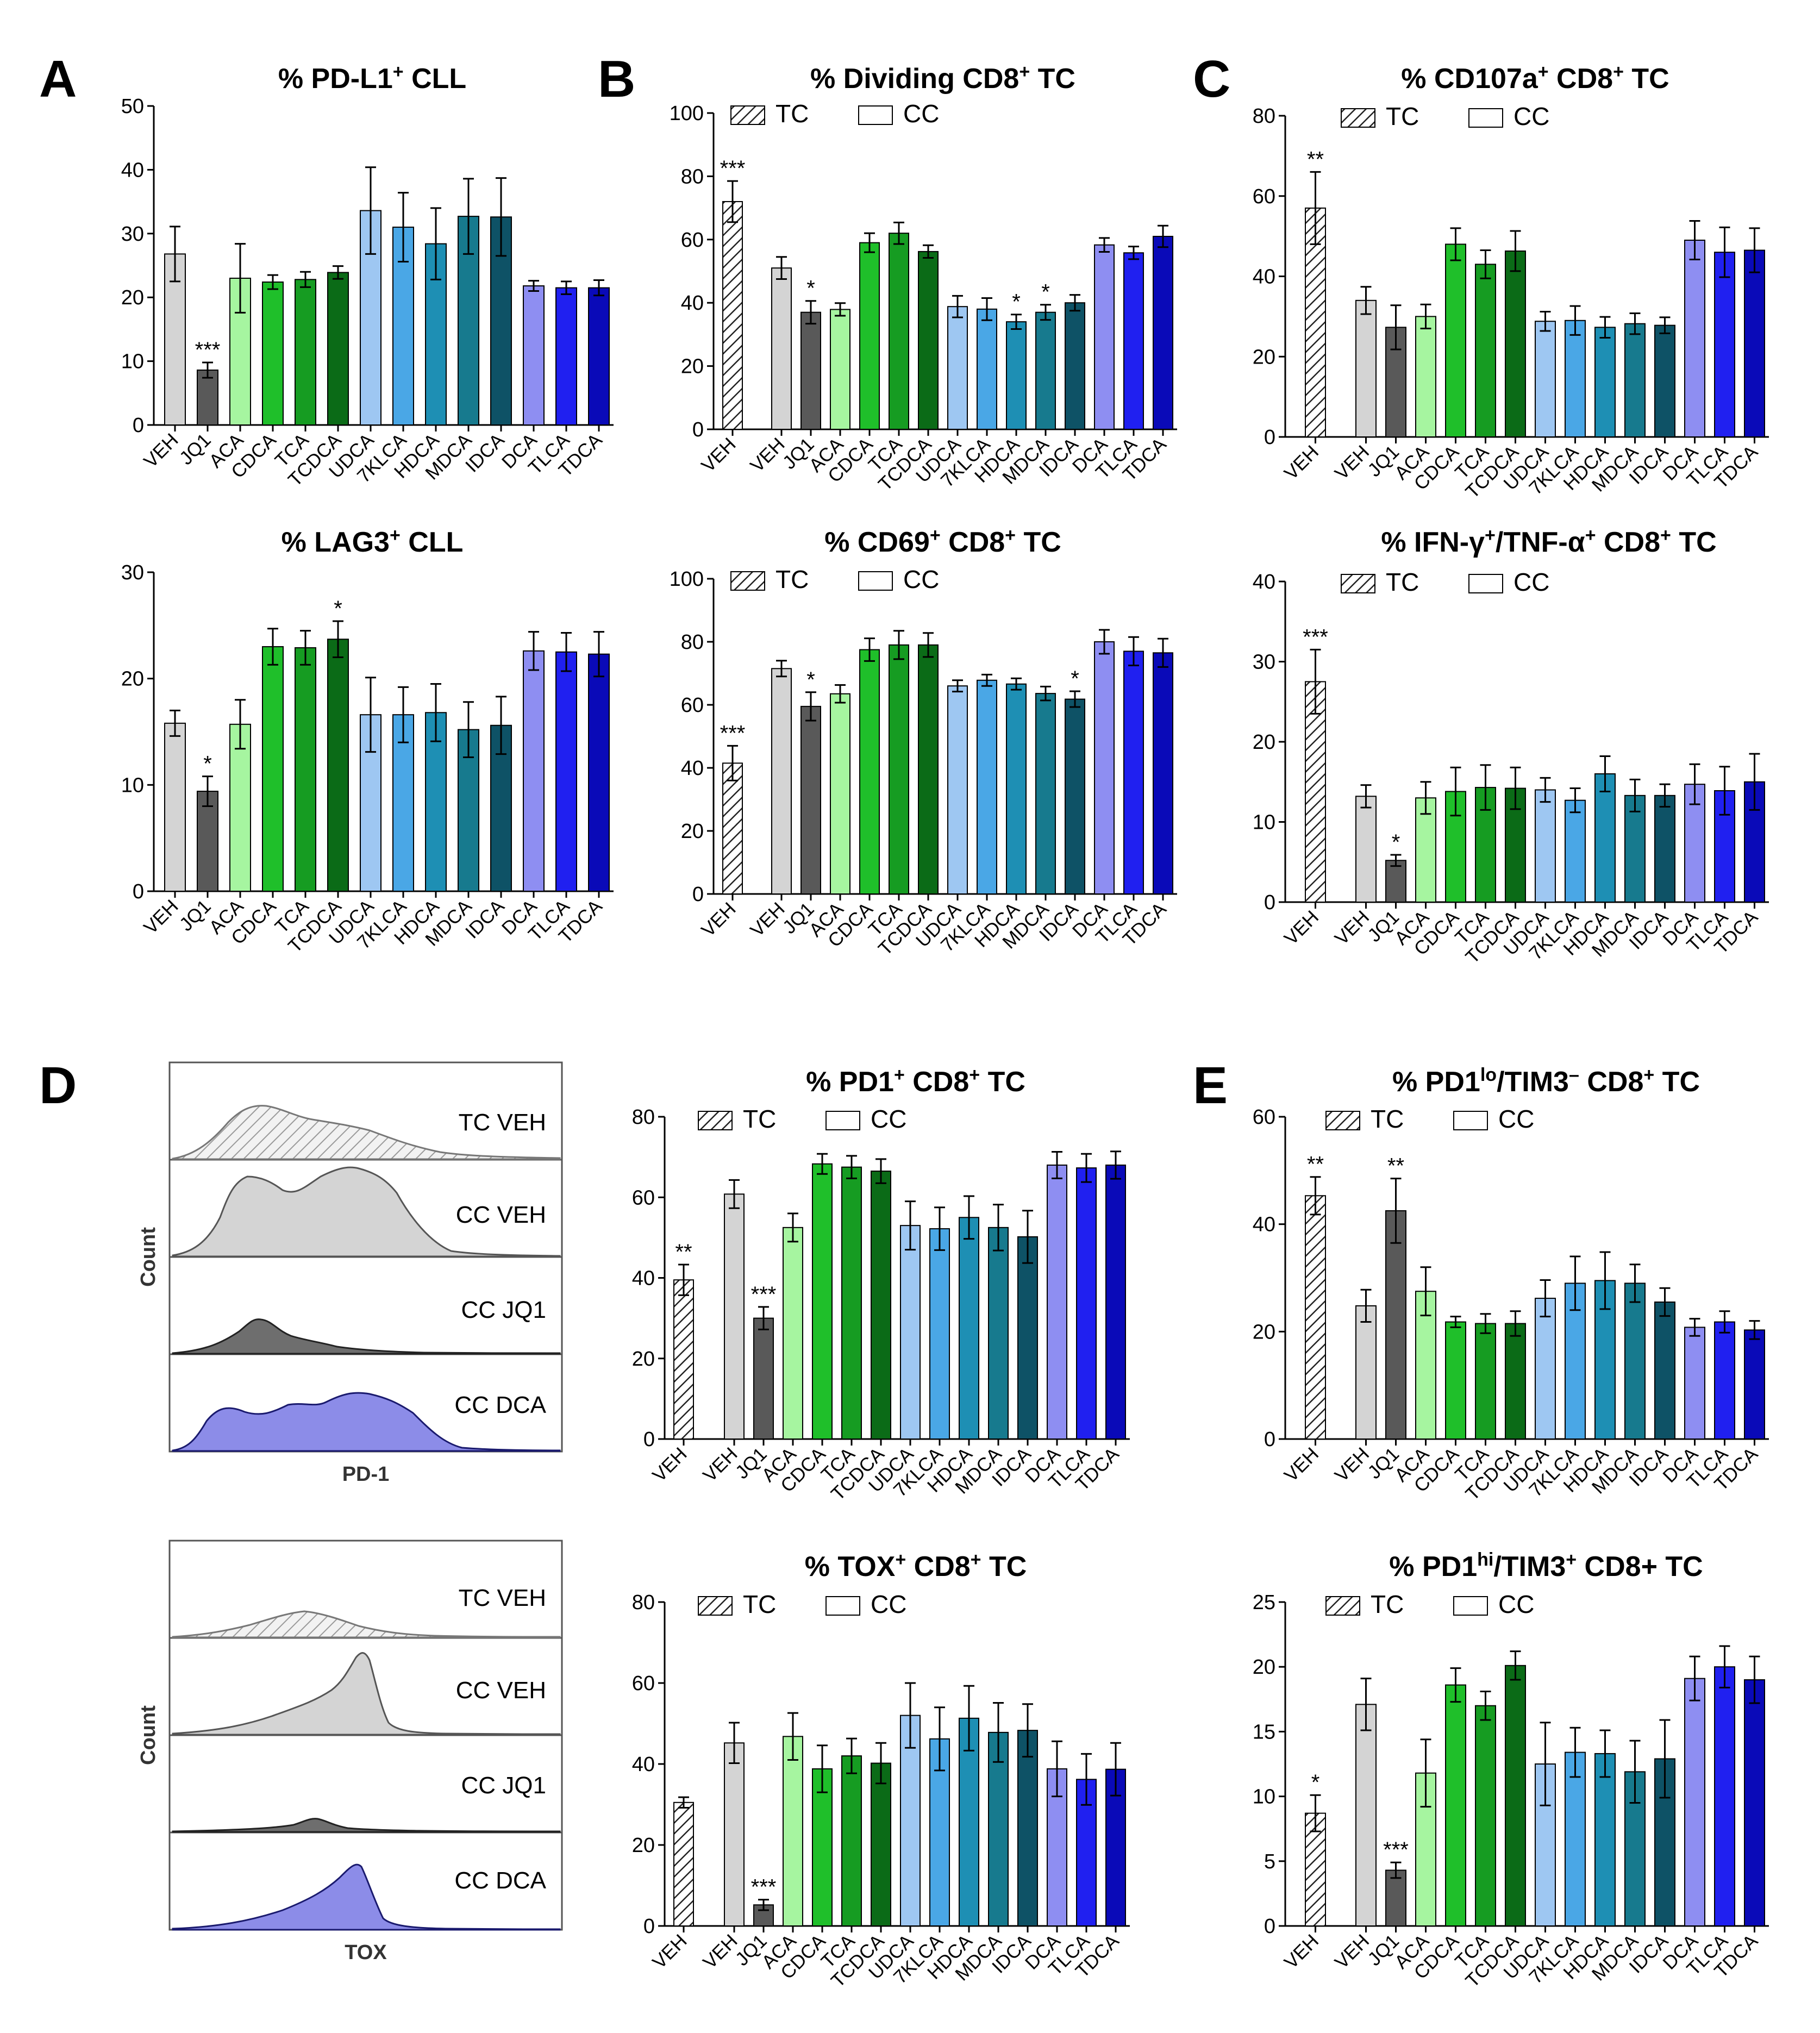 The image size is (1820, 2033). I want to click on hist-pd1-xaxis-label: PD-1, so click(366, 1474).